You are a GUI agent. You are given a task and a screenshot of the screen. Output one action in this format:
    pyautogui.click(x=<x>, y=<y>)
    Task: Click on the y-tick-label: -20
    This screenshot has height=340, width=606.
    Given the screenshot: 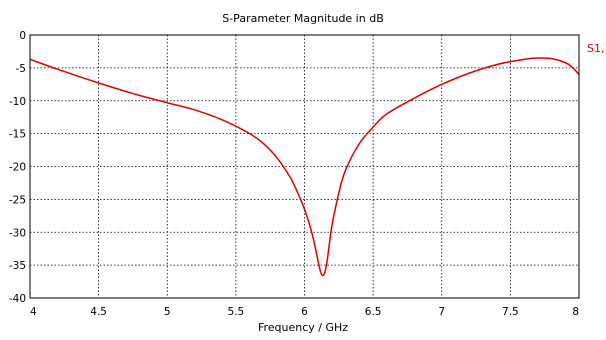 What is the action you would take?
    pyautogui.click(x=17, y=168)
    